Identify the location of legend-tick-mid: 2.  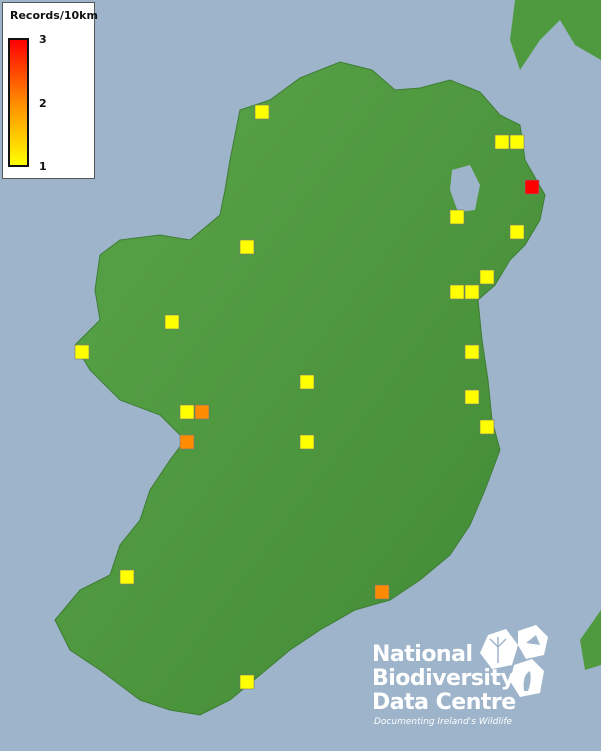
(43, 103).